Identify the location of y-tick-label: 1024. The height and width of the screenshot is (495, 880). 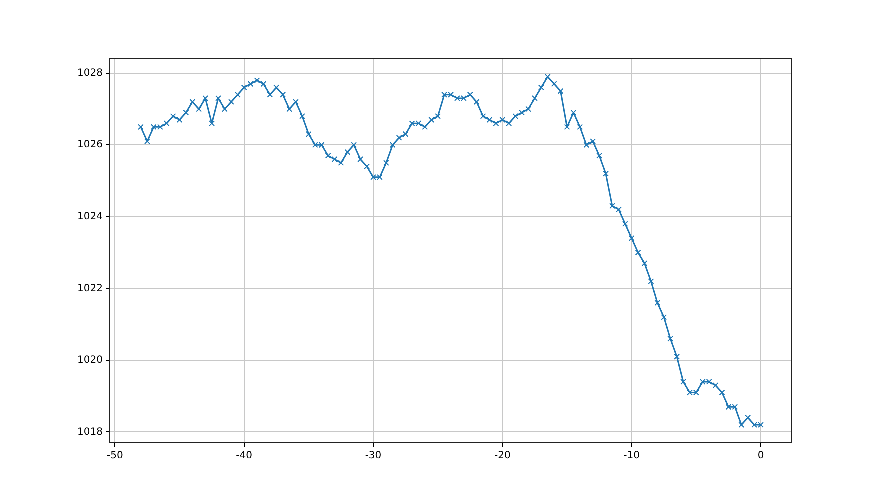
(90, 217).